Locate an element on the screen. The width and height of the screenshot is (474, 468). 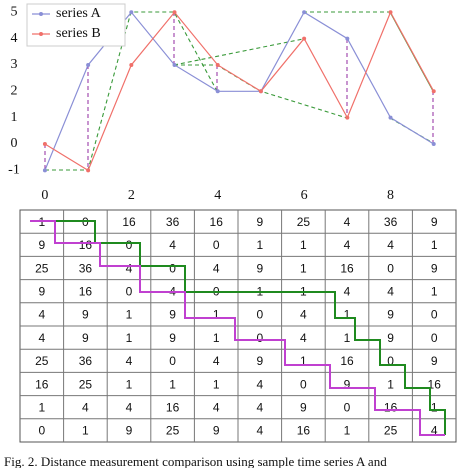
x-tick-label: 8 is located at coordinates (390, 195).